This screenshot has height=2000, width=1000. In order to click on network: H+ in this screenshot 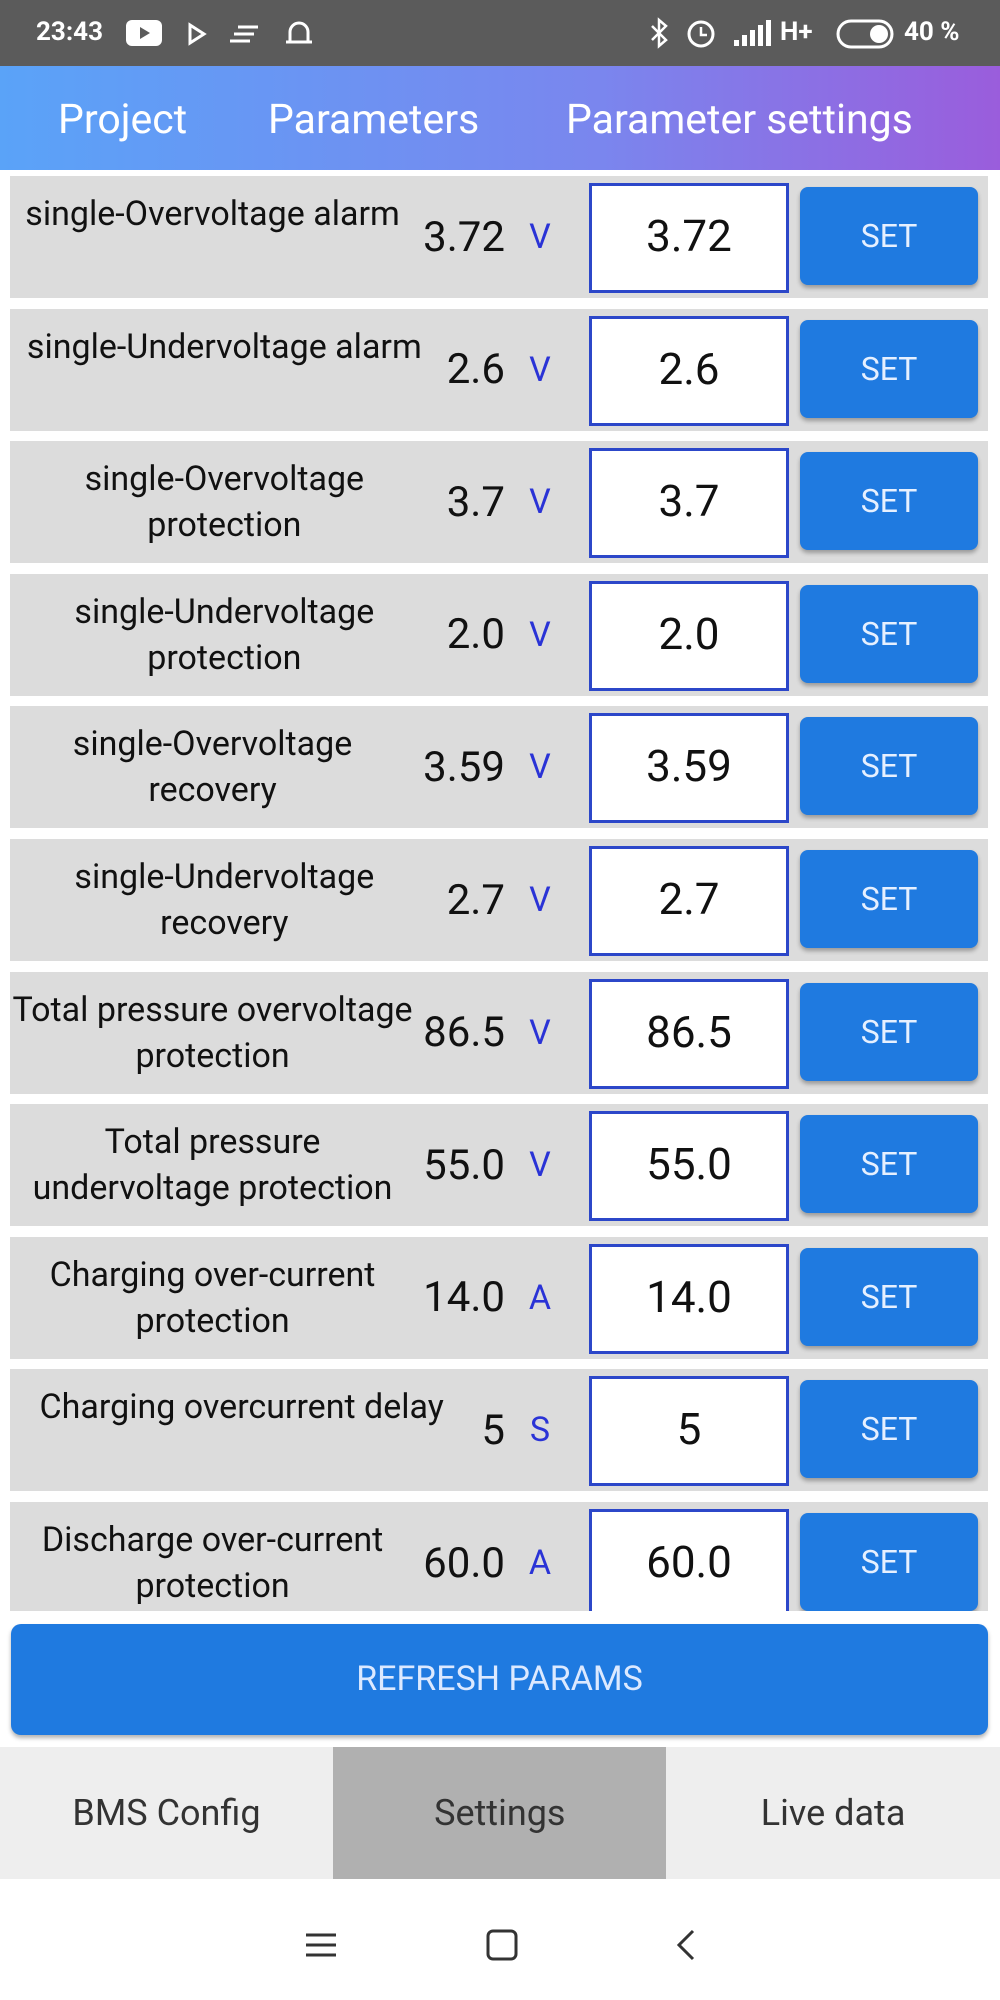, I will do `click(796, 32)`.